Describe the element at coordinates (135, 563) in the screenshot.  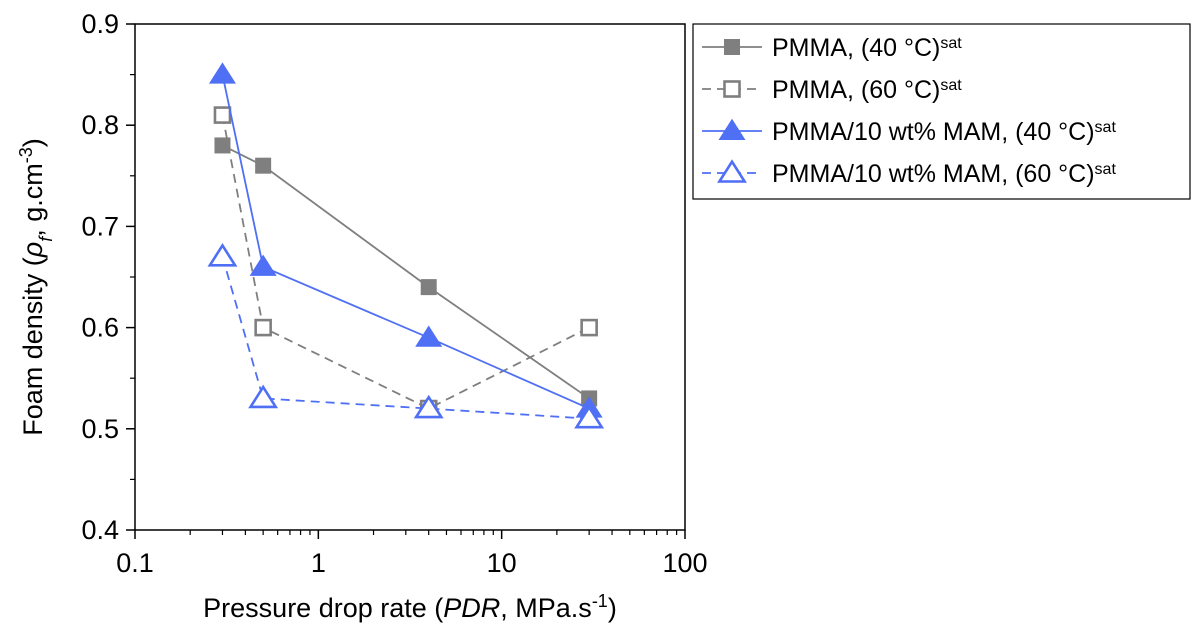
I see `x-tick-label: 0.1` at that location.